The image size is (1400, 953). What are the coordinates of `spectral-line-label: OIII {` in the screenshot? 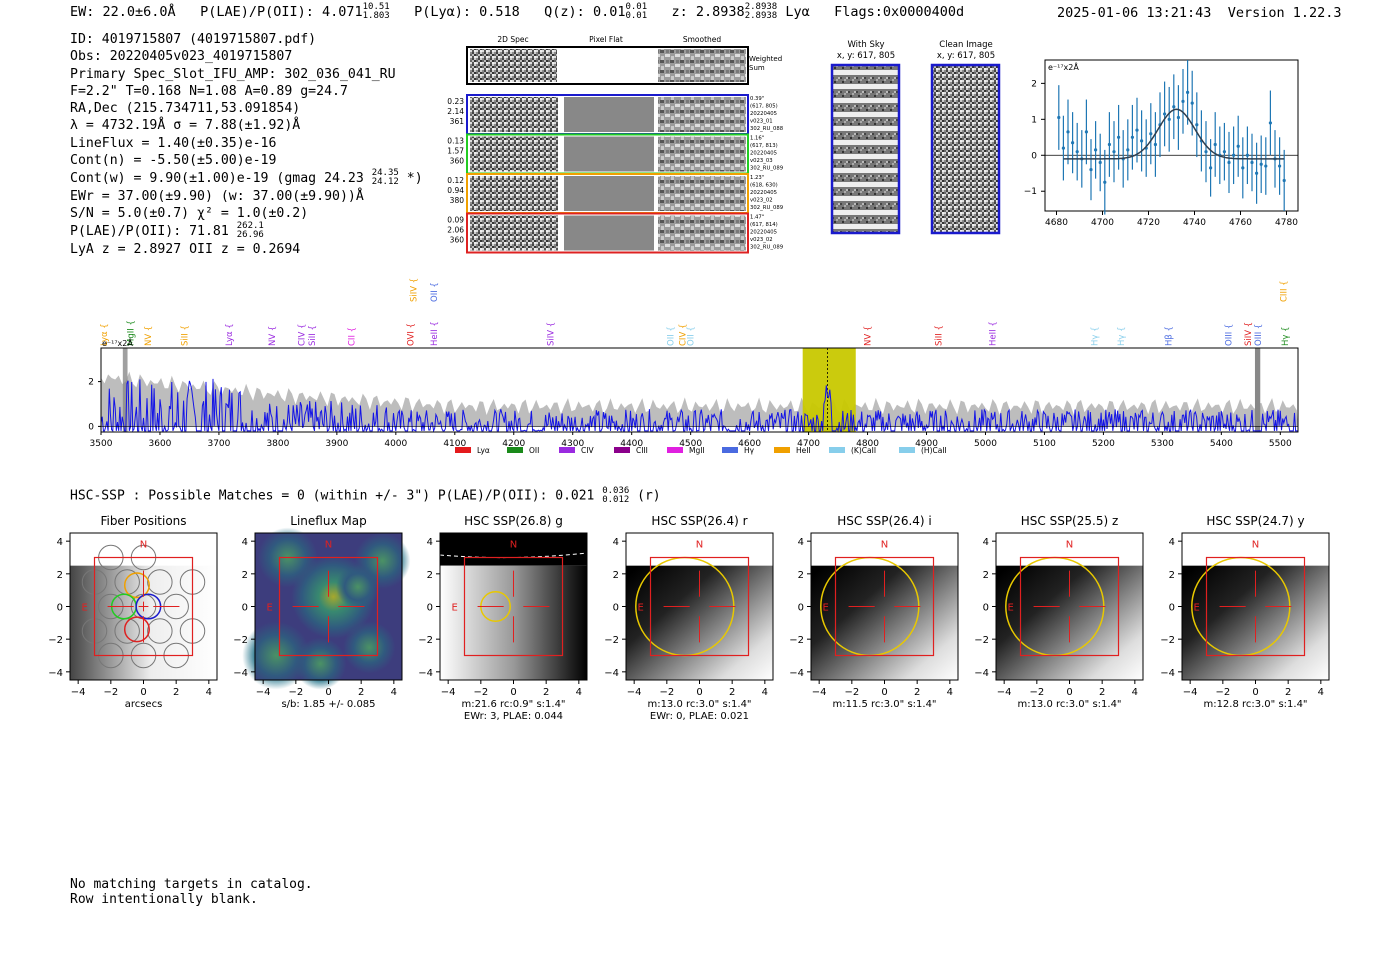 It's located at (1229, 335).